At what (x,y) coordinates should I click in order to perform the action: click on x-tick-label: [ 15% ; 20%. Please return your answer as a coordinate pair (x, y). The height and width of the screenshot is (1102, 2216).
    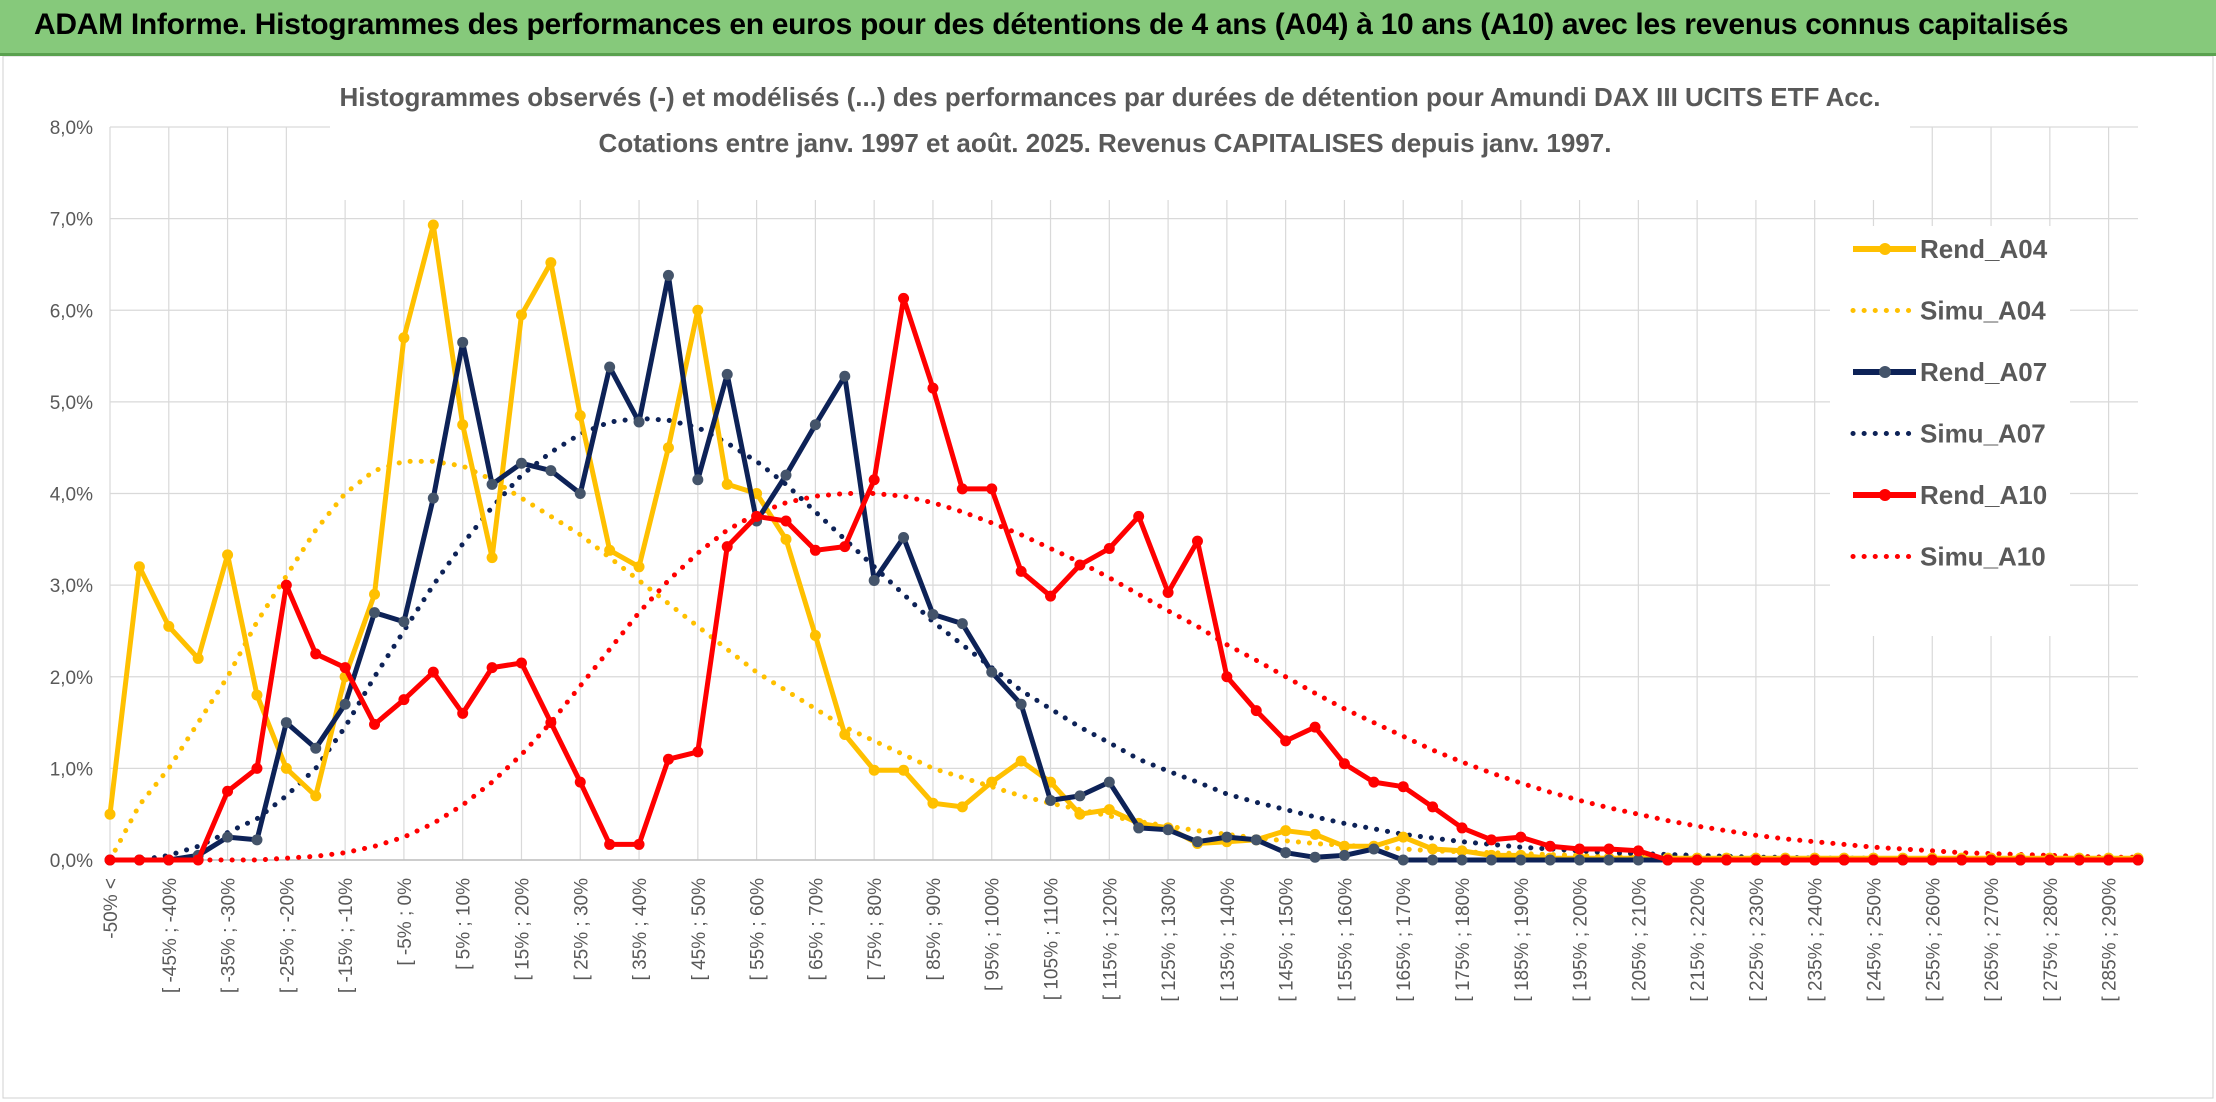
    Looking at the image, I should click on (522, 929).